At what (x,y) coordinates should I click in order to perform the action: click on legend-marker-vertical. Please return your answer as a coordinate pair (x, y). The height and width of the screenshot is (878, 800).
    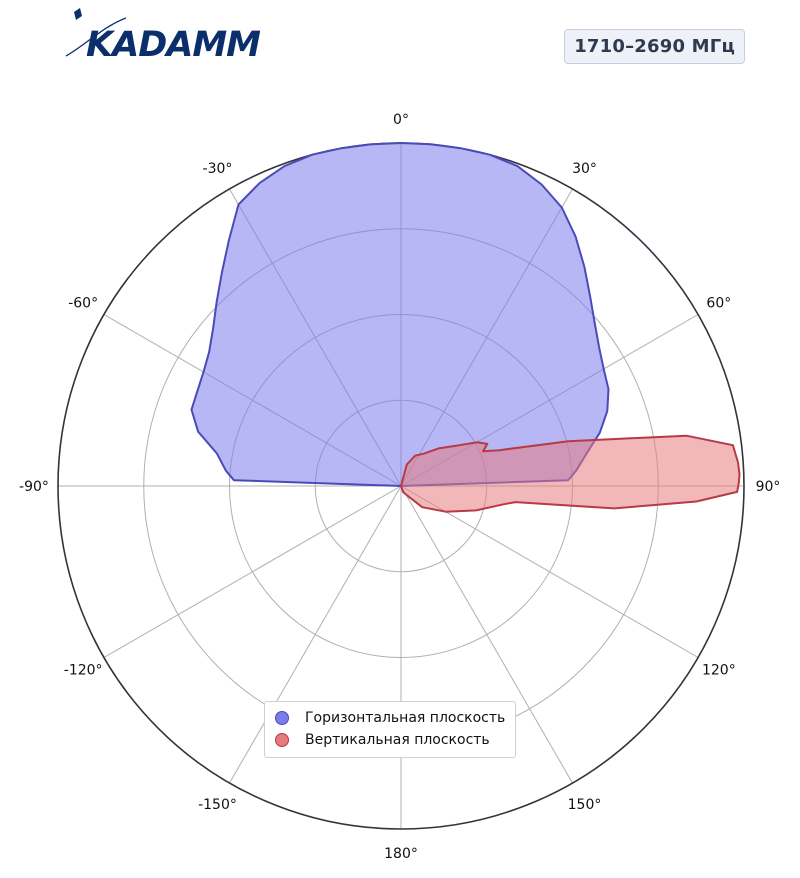
    Looking at the image, I should click on (282, 740).